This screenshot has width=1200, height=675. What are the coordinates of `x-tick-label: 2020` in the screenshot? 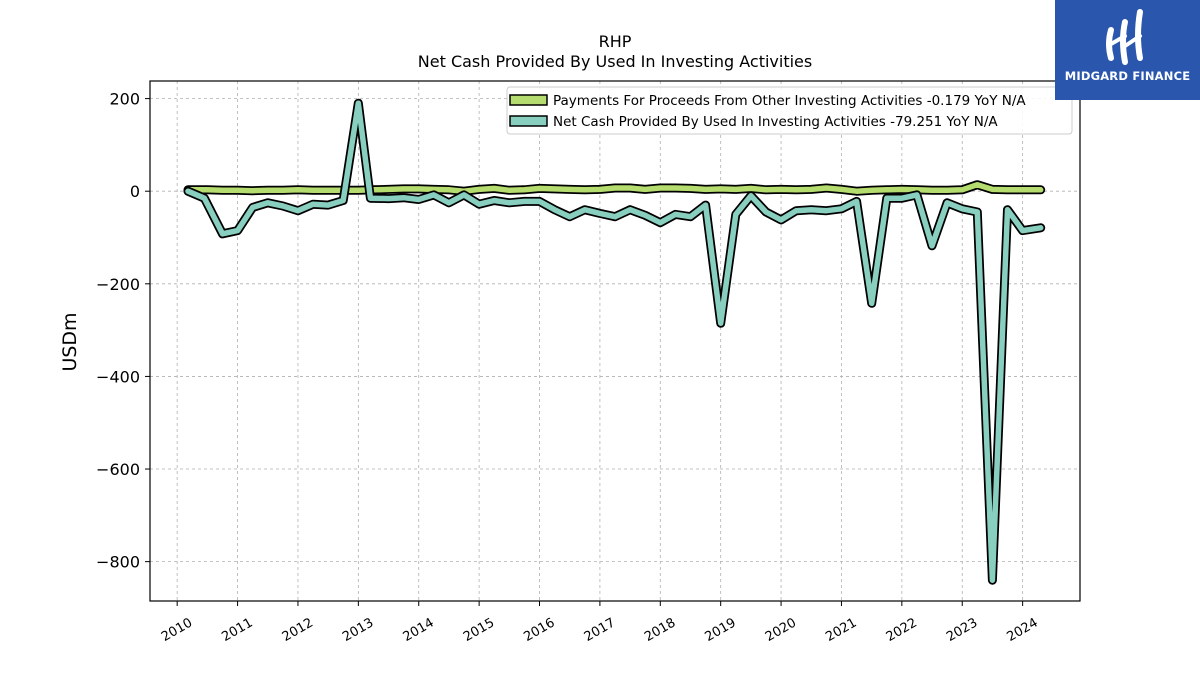 It's located at (781, 630).